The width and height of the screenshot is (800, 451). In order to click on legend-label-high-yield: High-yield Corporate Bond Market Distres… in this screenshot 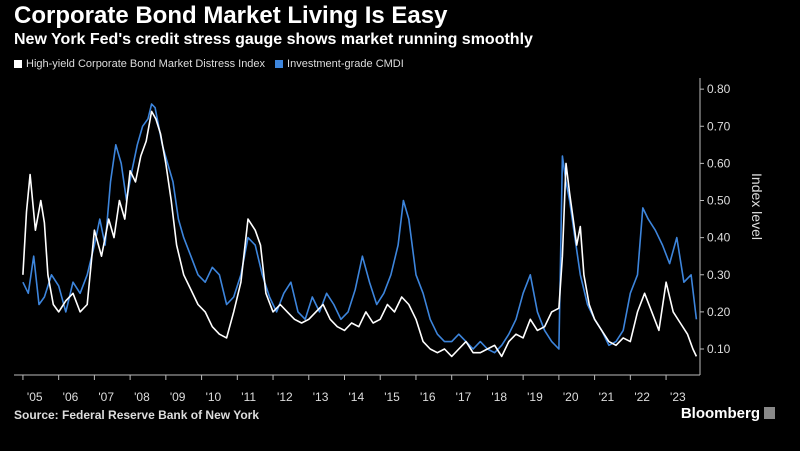, I will do `click(146, 64)`.